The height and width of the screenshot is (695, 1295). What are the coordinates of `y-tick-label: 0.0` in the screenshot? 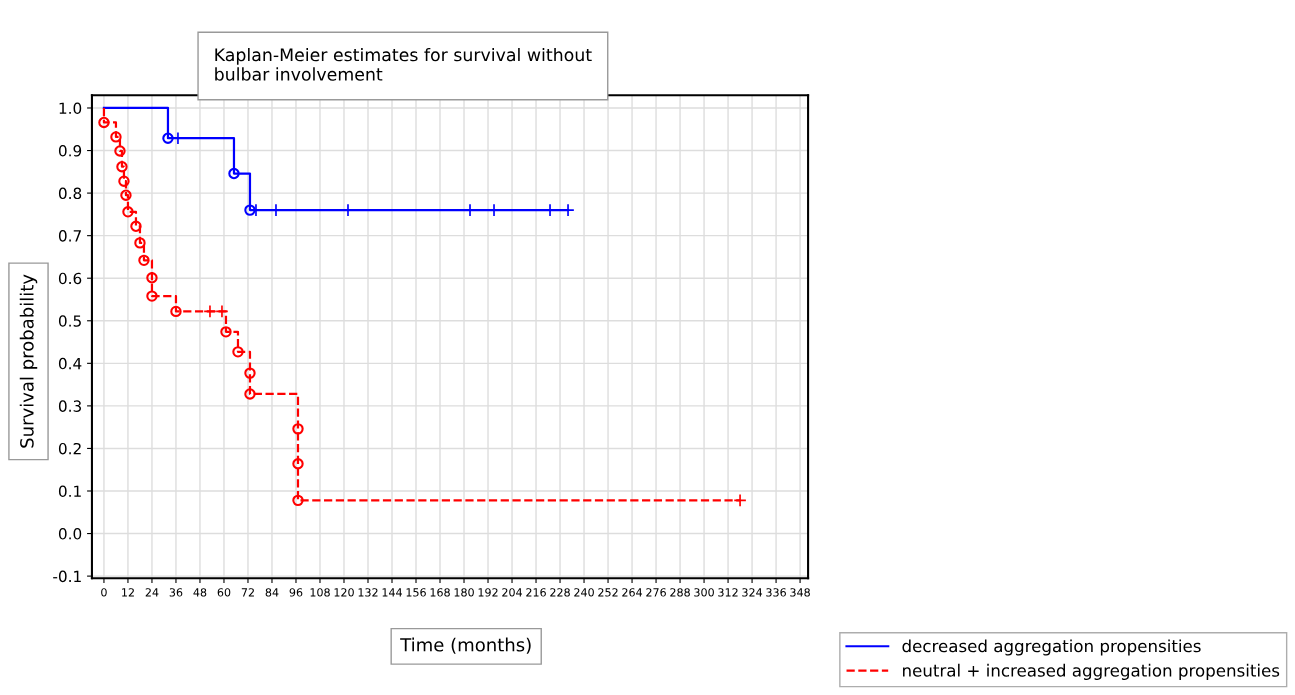 It's located at (70, 534).